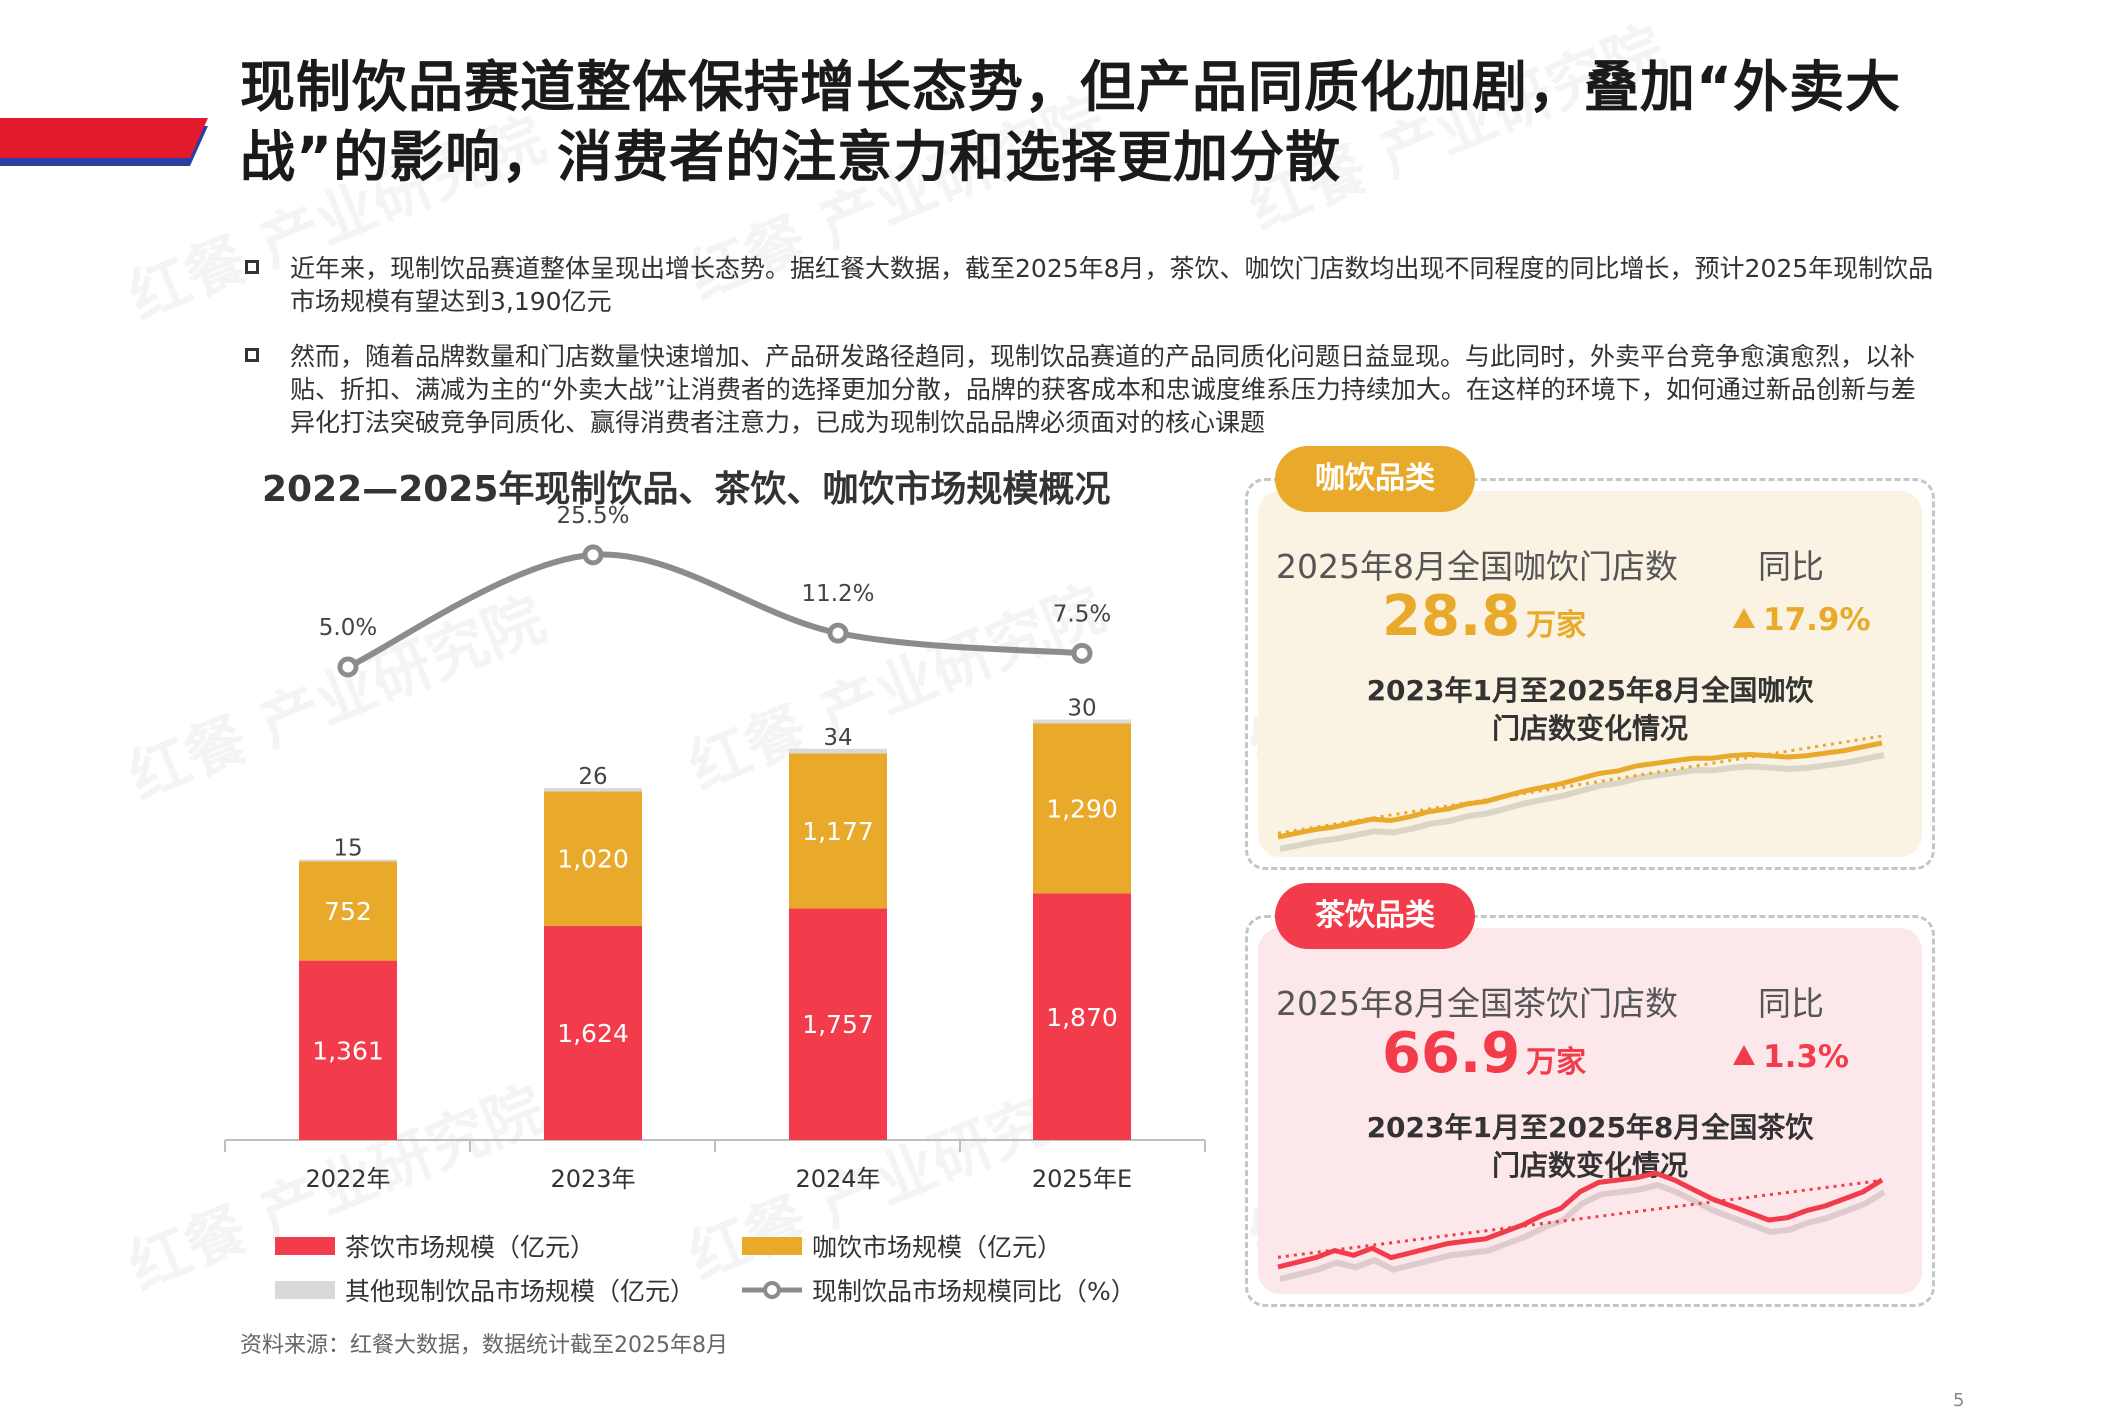  Describe the element at coordinates (1590, 710) in the screenshot. I see `coffee-trend-subtitle: 2023年1月至2025年8月全国咖饮 门店数变化情况` at that location.